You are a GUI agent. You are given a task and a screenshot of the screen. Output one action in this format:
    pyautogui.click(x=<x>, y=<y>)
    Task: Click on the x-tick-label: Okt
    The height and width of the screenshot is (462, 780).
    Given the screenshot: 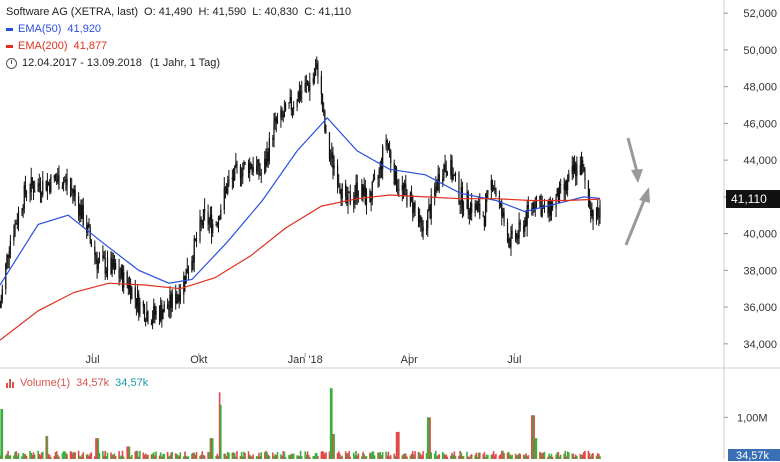 What is the action you would take?
    pyautogui.click(x=198, y=360)
    